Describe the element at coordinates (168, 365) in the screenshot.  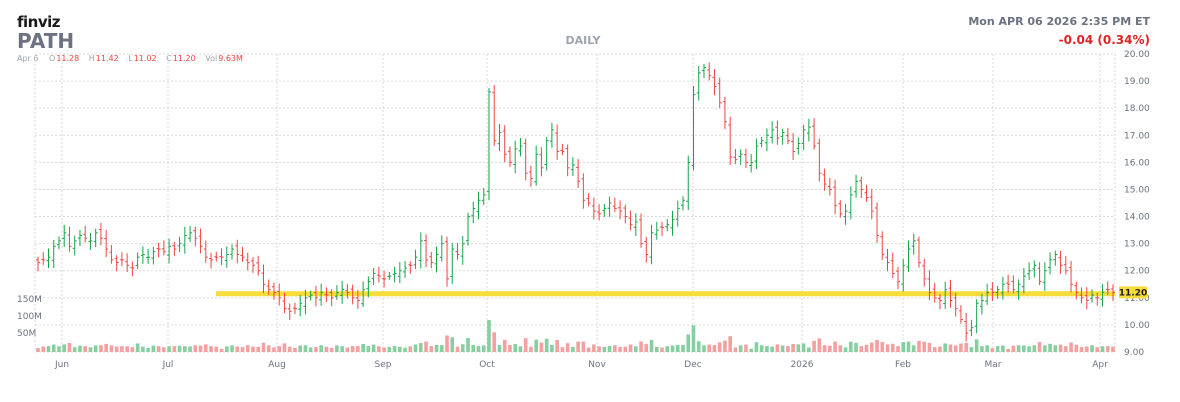
I see `x-tick-label: Jul` at that location.